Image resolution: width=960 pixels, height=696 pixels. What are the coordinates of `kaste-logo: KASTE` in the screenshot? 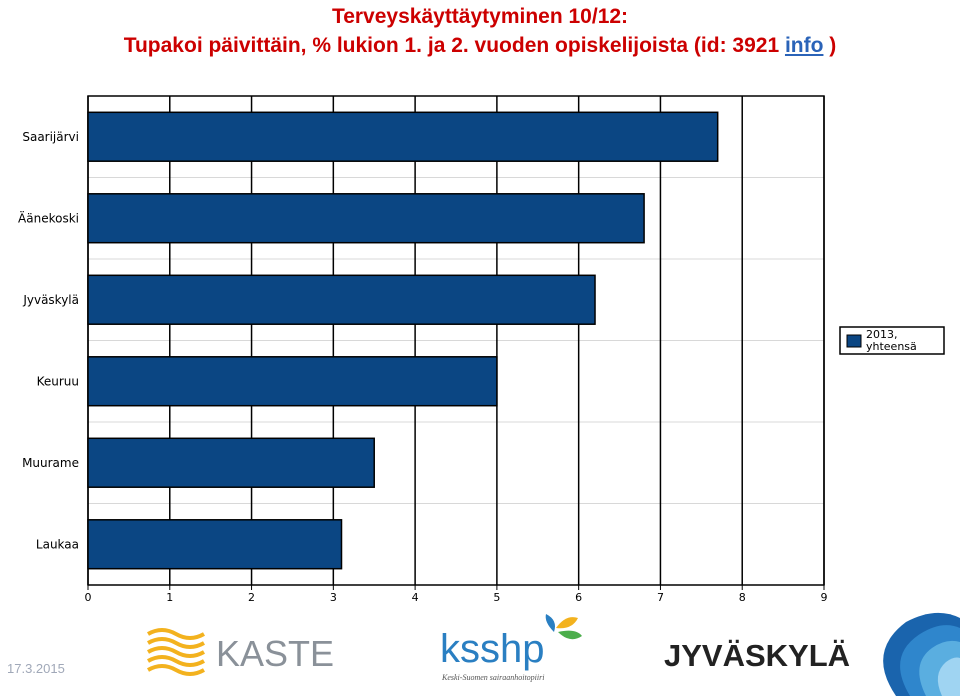 It's located at (240, 652).